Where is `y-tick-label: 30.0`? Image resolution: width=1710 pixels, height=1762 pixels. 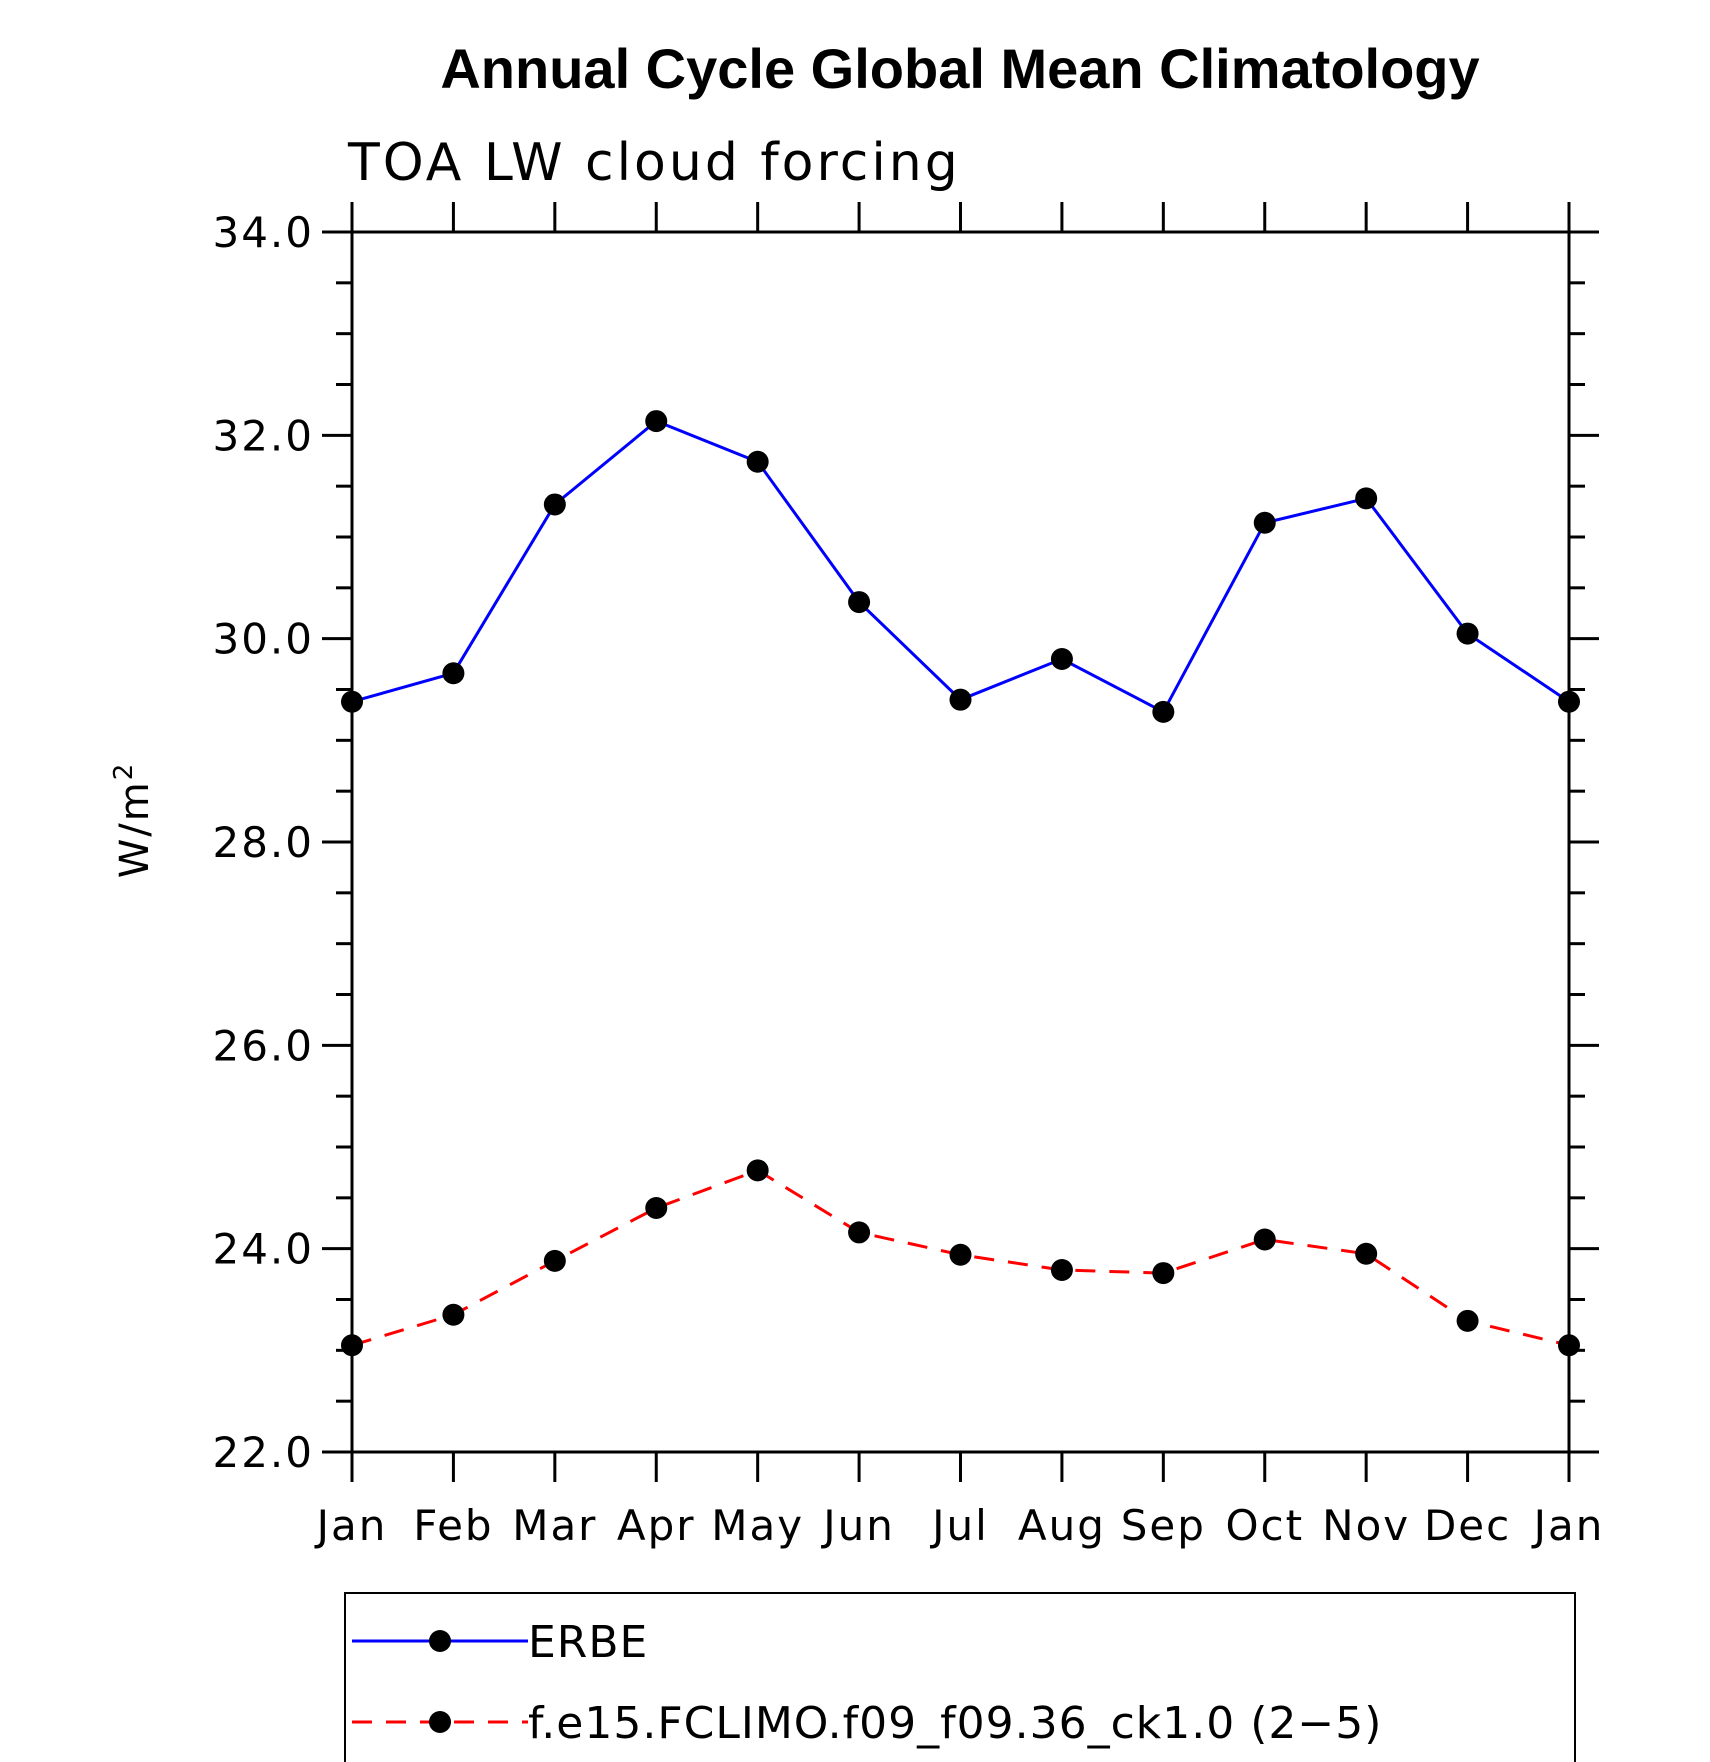
y-tick-label: 30.0 is located at coordinates (263, 639).